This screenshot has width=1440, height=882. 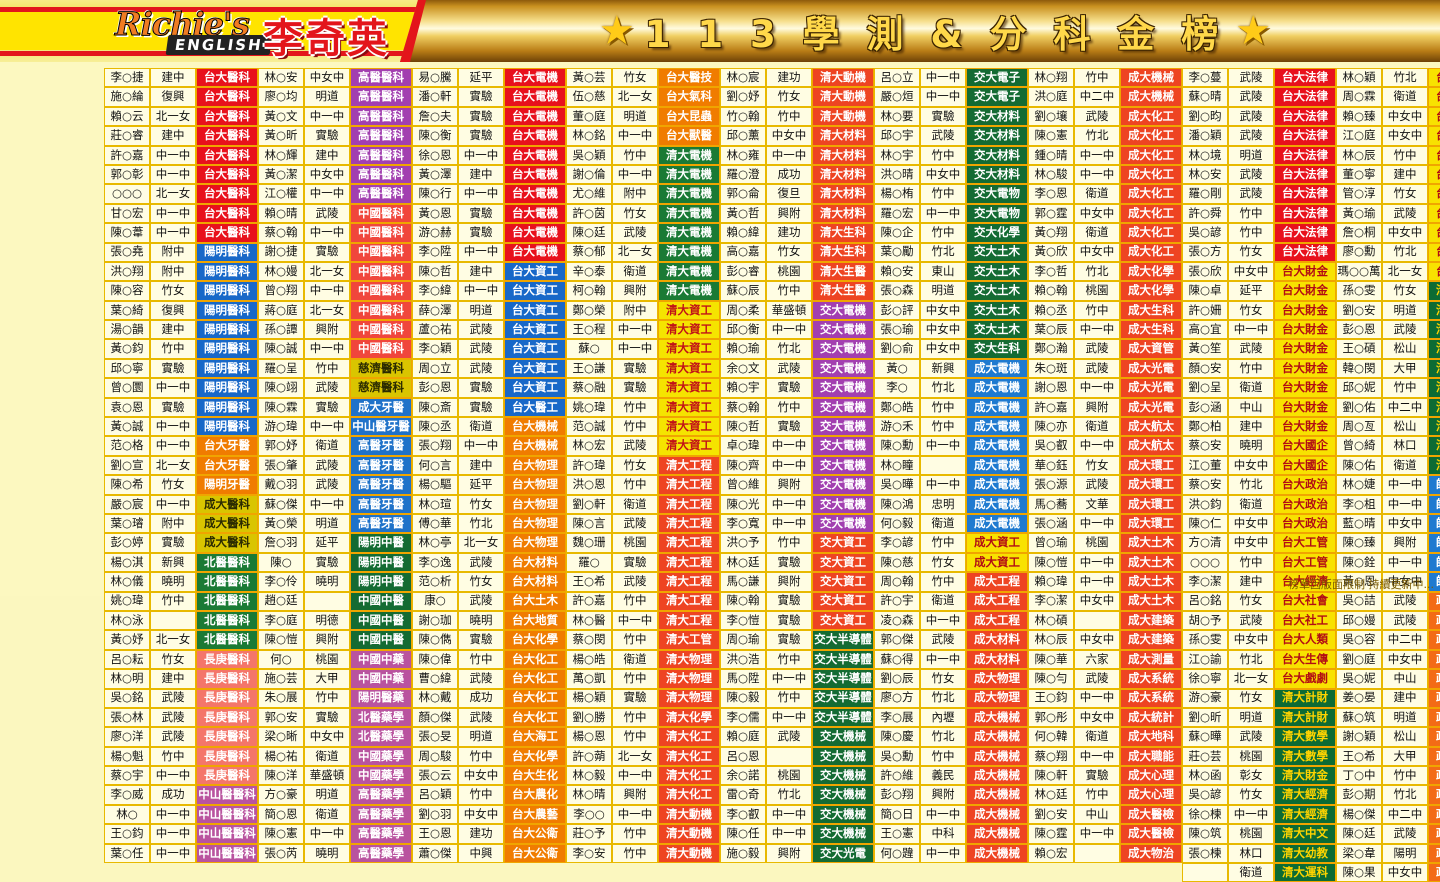 I want to click on table-row: 潘○穎 武陵 台大法律, so click(x=1259, y=136).